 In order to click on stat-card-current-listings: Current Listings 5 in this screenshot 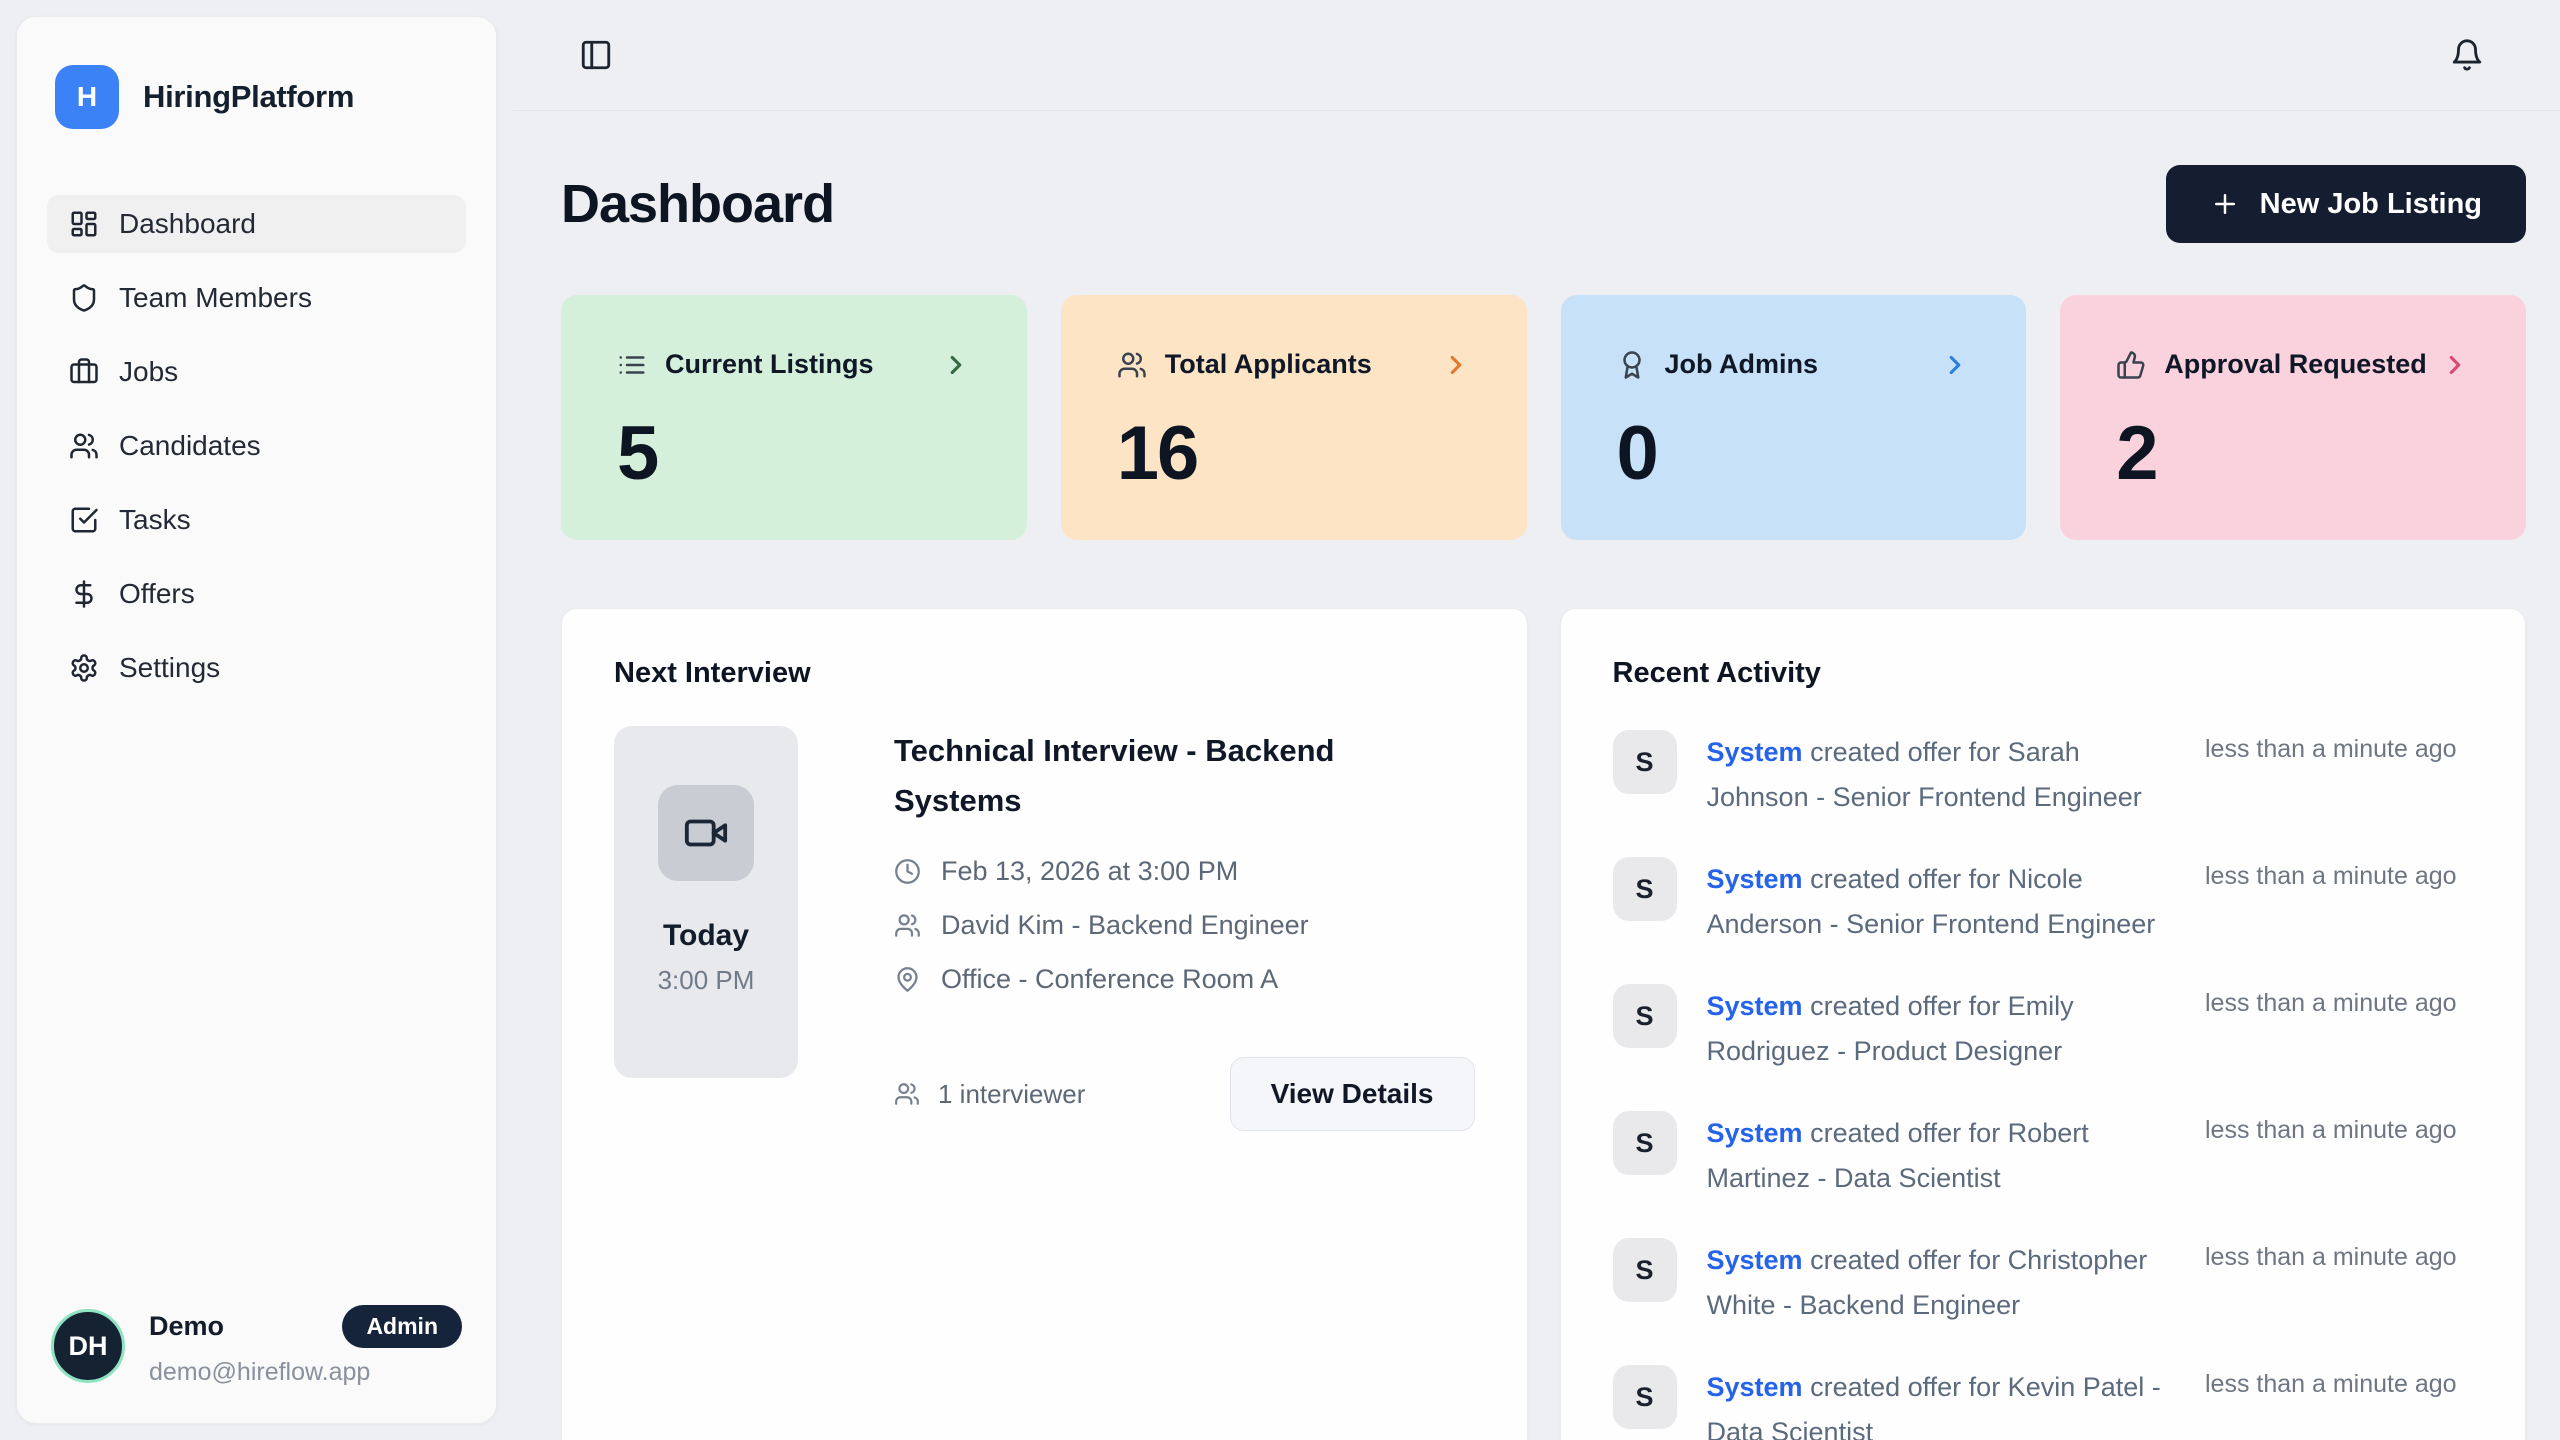, I will do `click(794, 417)`.